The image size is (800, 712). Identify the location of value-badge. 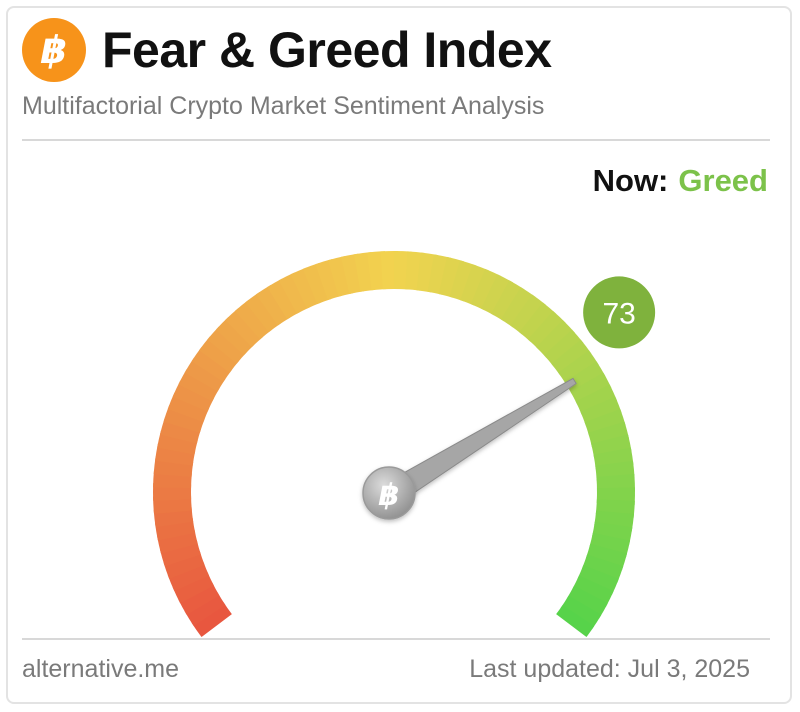
(619, 312).